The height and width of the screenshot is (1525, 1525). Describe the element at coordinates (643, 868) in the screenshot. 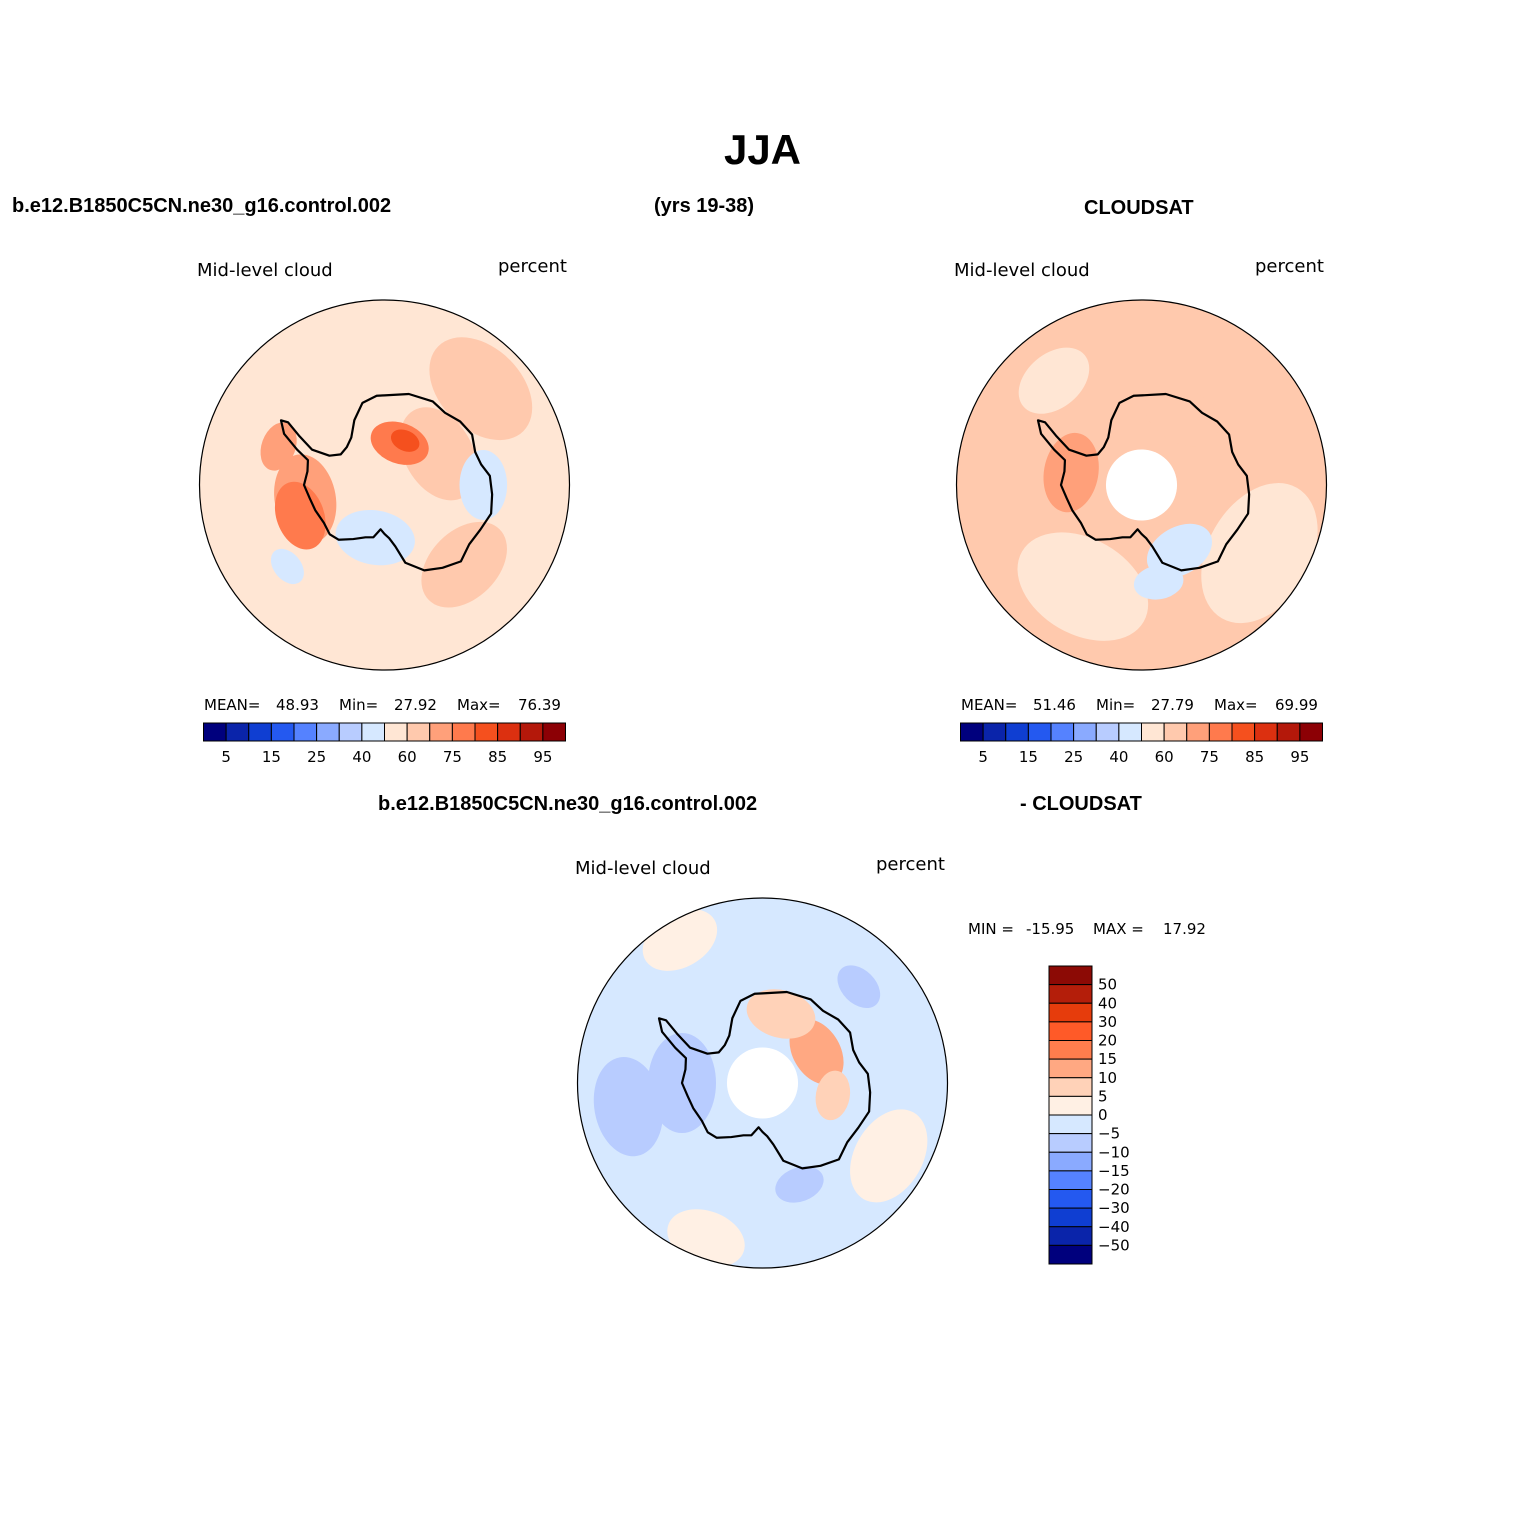

I see `field-label-diff: Mid-level cloud` at that location.